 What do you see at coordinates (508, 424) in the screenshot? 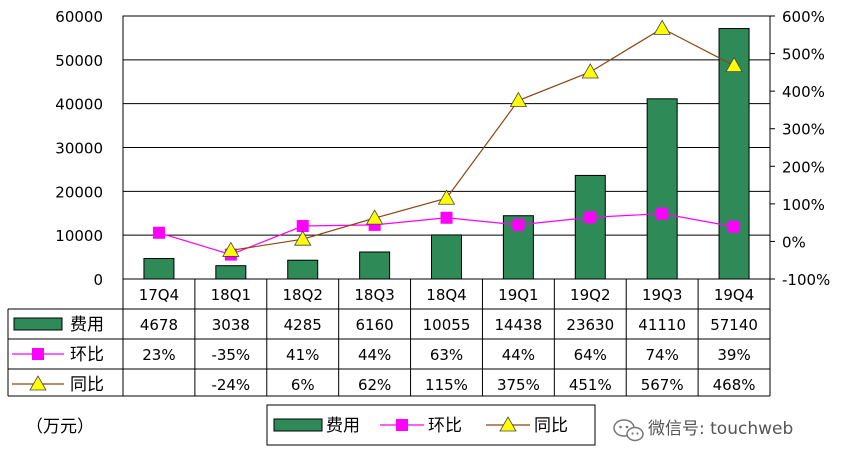
I see `legend-key-marker-同比` at bounding box center [508, 424].